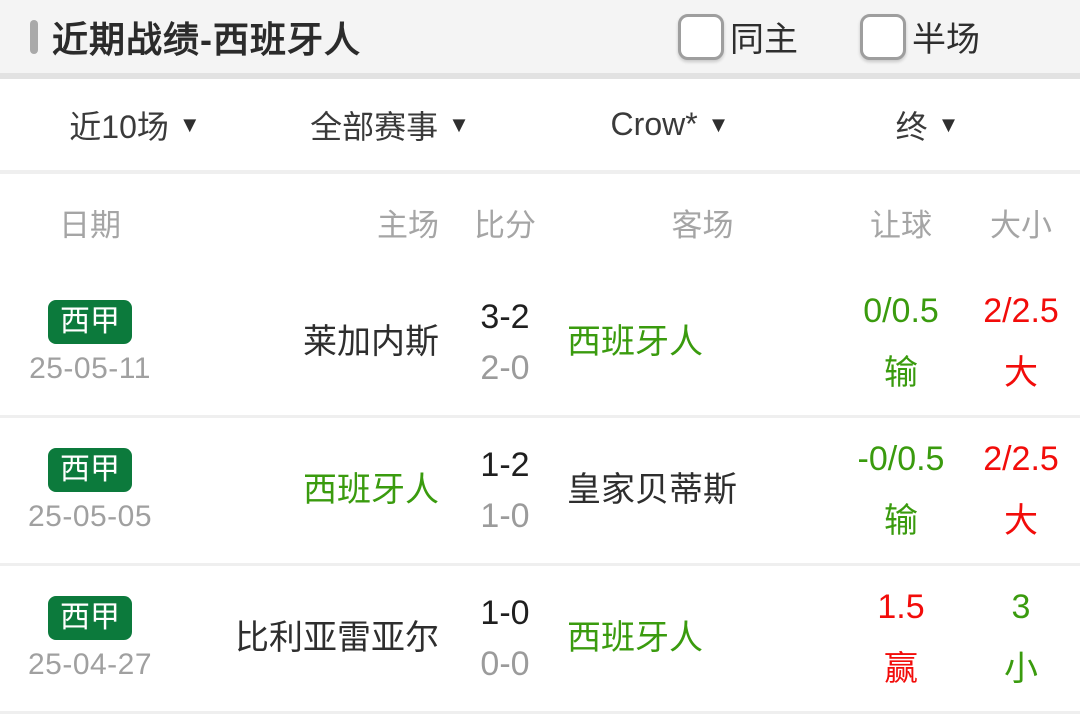 This screenshot has width=1080, height=725. What do you see at coordinates (90, 664) in the screenshot?
I see `match-date: 25-04-27` at bounding box center [90, 664].